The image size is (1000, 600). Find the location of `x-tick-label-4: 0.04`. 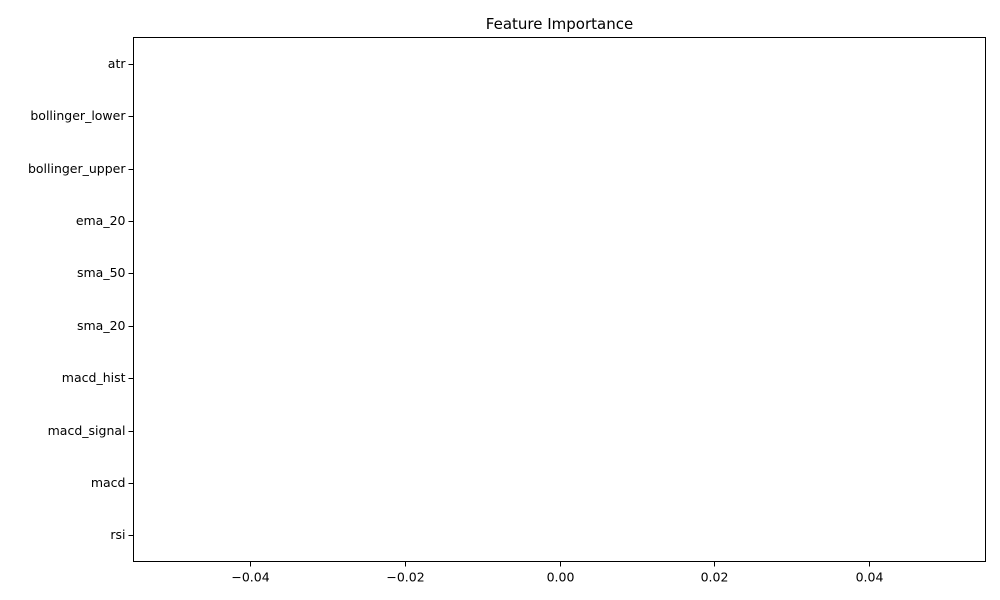

x-tick-label-4: 0.04 is located at coordinates (870, 577).